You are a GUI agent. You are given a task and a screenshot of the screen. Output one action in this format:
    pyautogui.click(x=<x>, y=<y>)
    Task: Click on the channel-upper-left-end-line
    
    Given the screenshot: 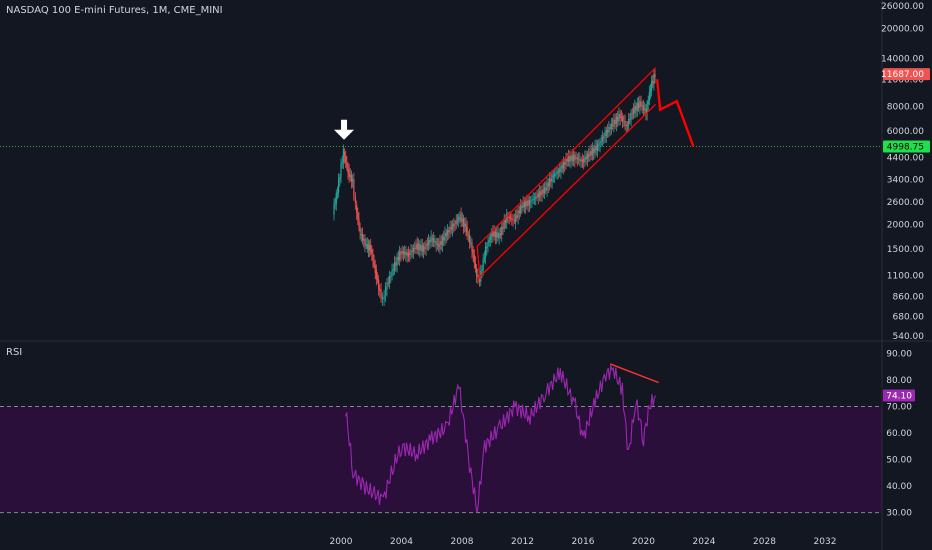 What is the action you would take?
    pyautogui.click(x=478, y=263)
    